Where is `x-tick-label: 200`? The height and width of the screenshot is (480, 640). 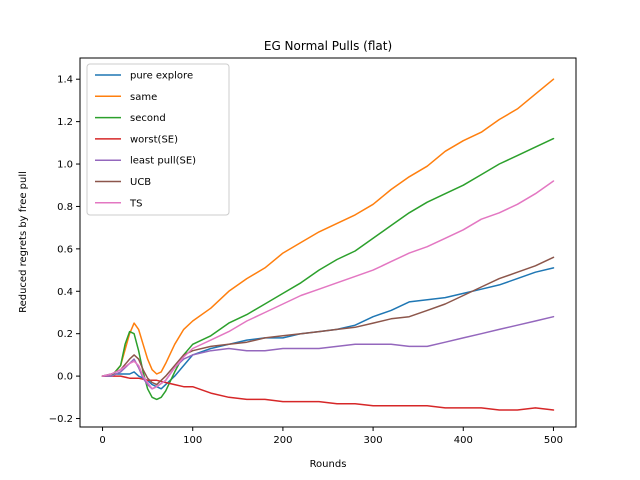
x-tick-label: 200 is located at coordinates (282, 440).